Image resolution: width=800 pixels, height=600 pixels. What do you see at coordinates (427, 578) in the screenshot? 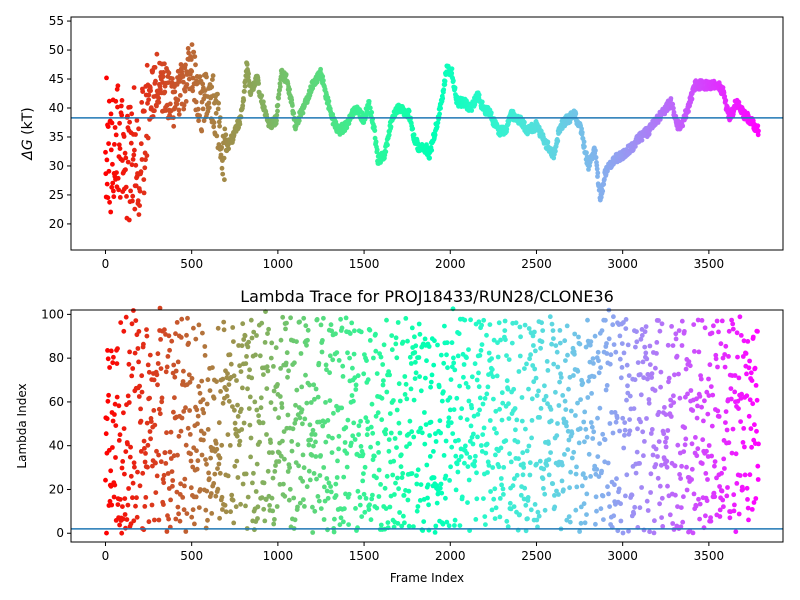
I see `lambda-x-axis-label: Frame Index` at bounding box center [427, 578].